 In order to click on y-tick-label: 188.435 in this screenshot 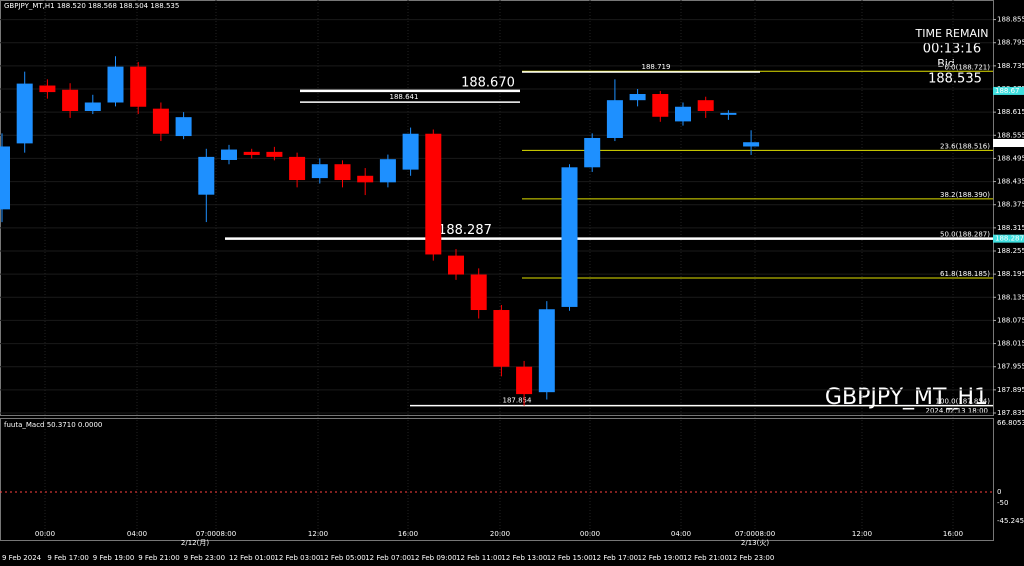, I will do `click(1010, 182)`.